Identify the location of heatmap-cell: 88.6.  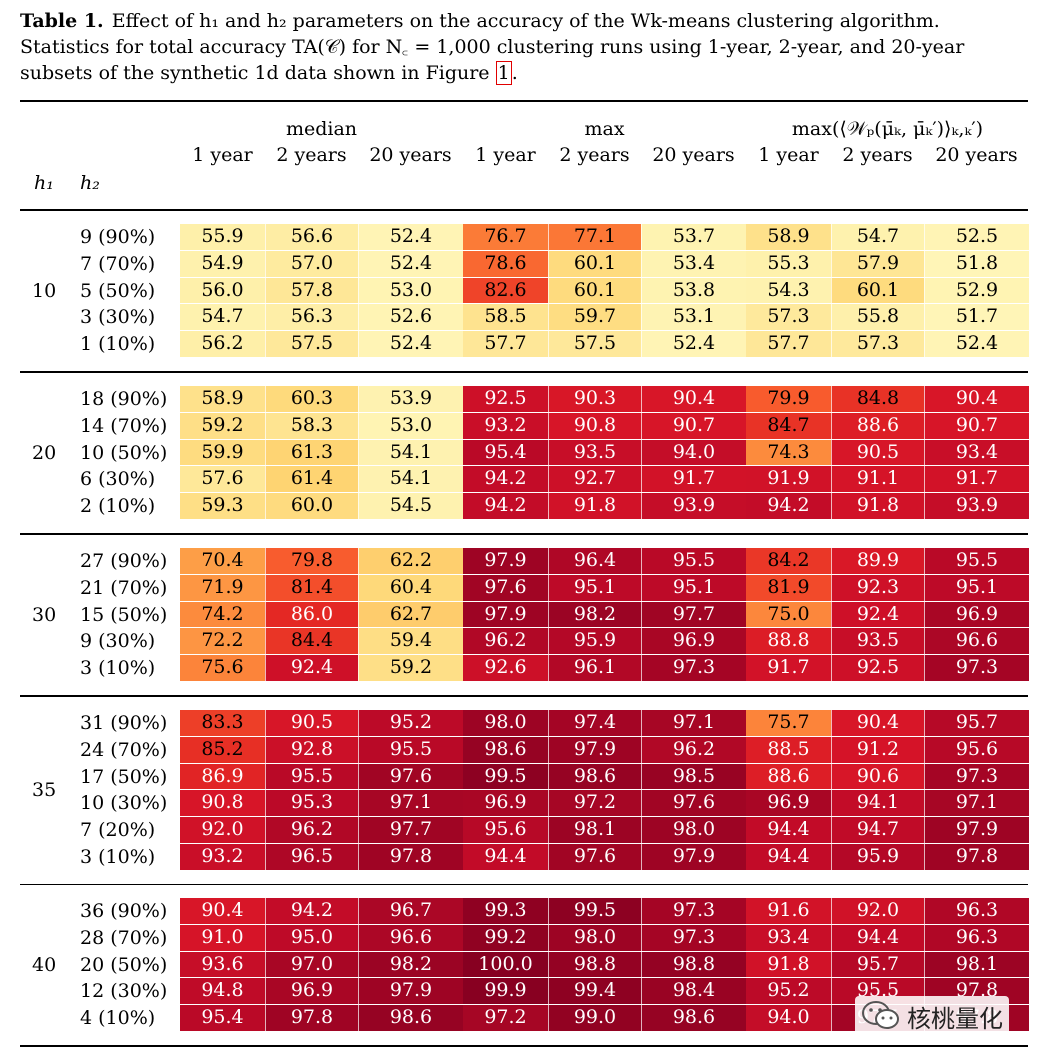
(788, 776).